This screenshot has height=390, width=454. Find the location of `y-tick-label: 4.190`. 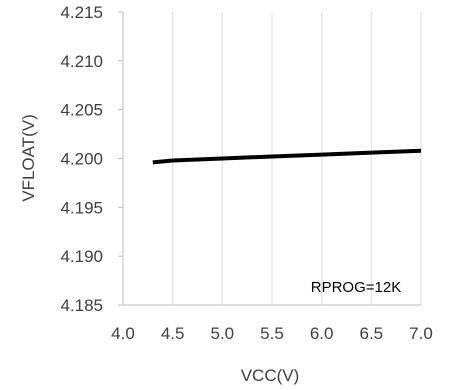

y-tick-label: 4.190 is located at coordinates (81, 256).